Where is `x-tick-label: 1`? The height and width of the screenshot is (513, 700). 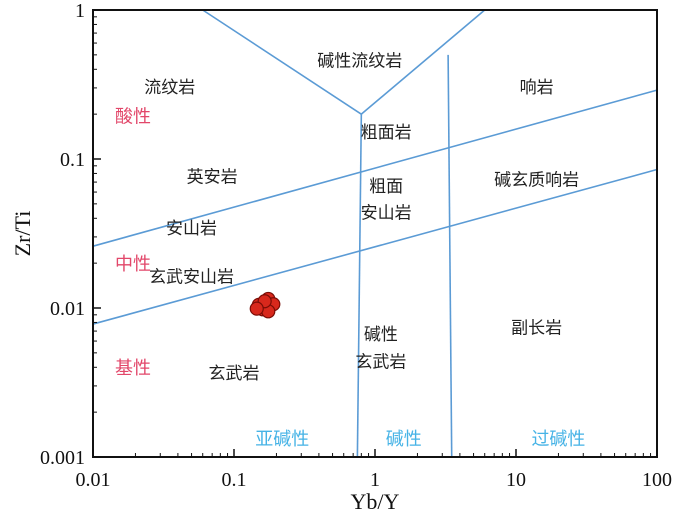 x-tick-label: 1 is located at coordinates (375, 480).